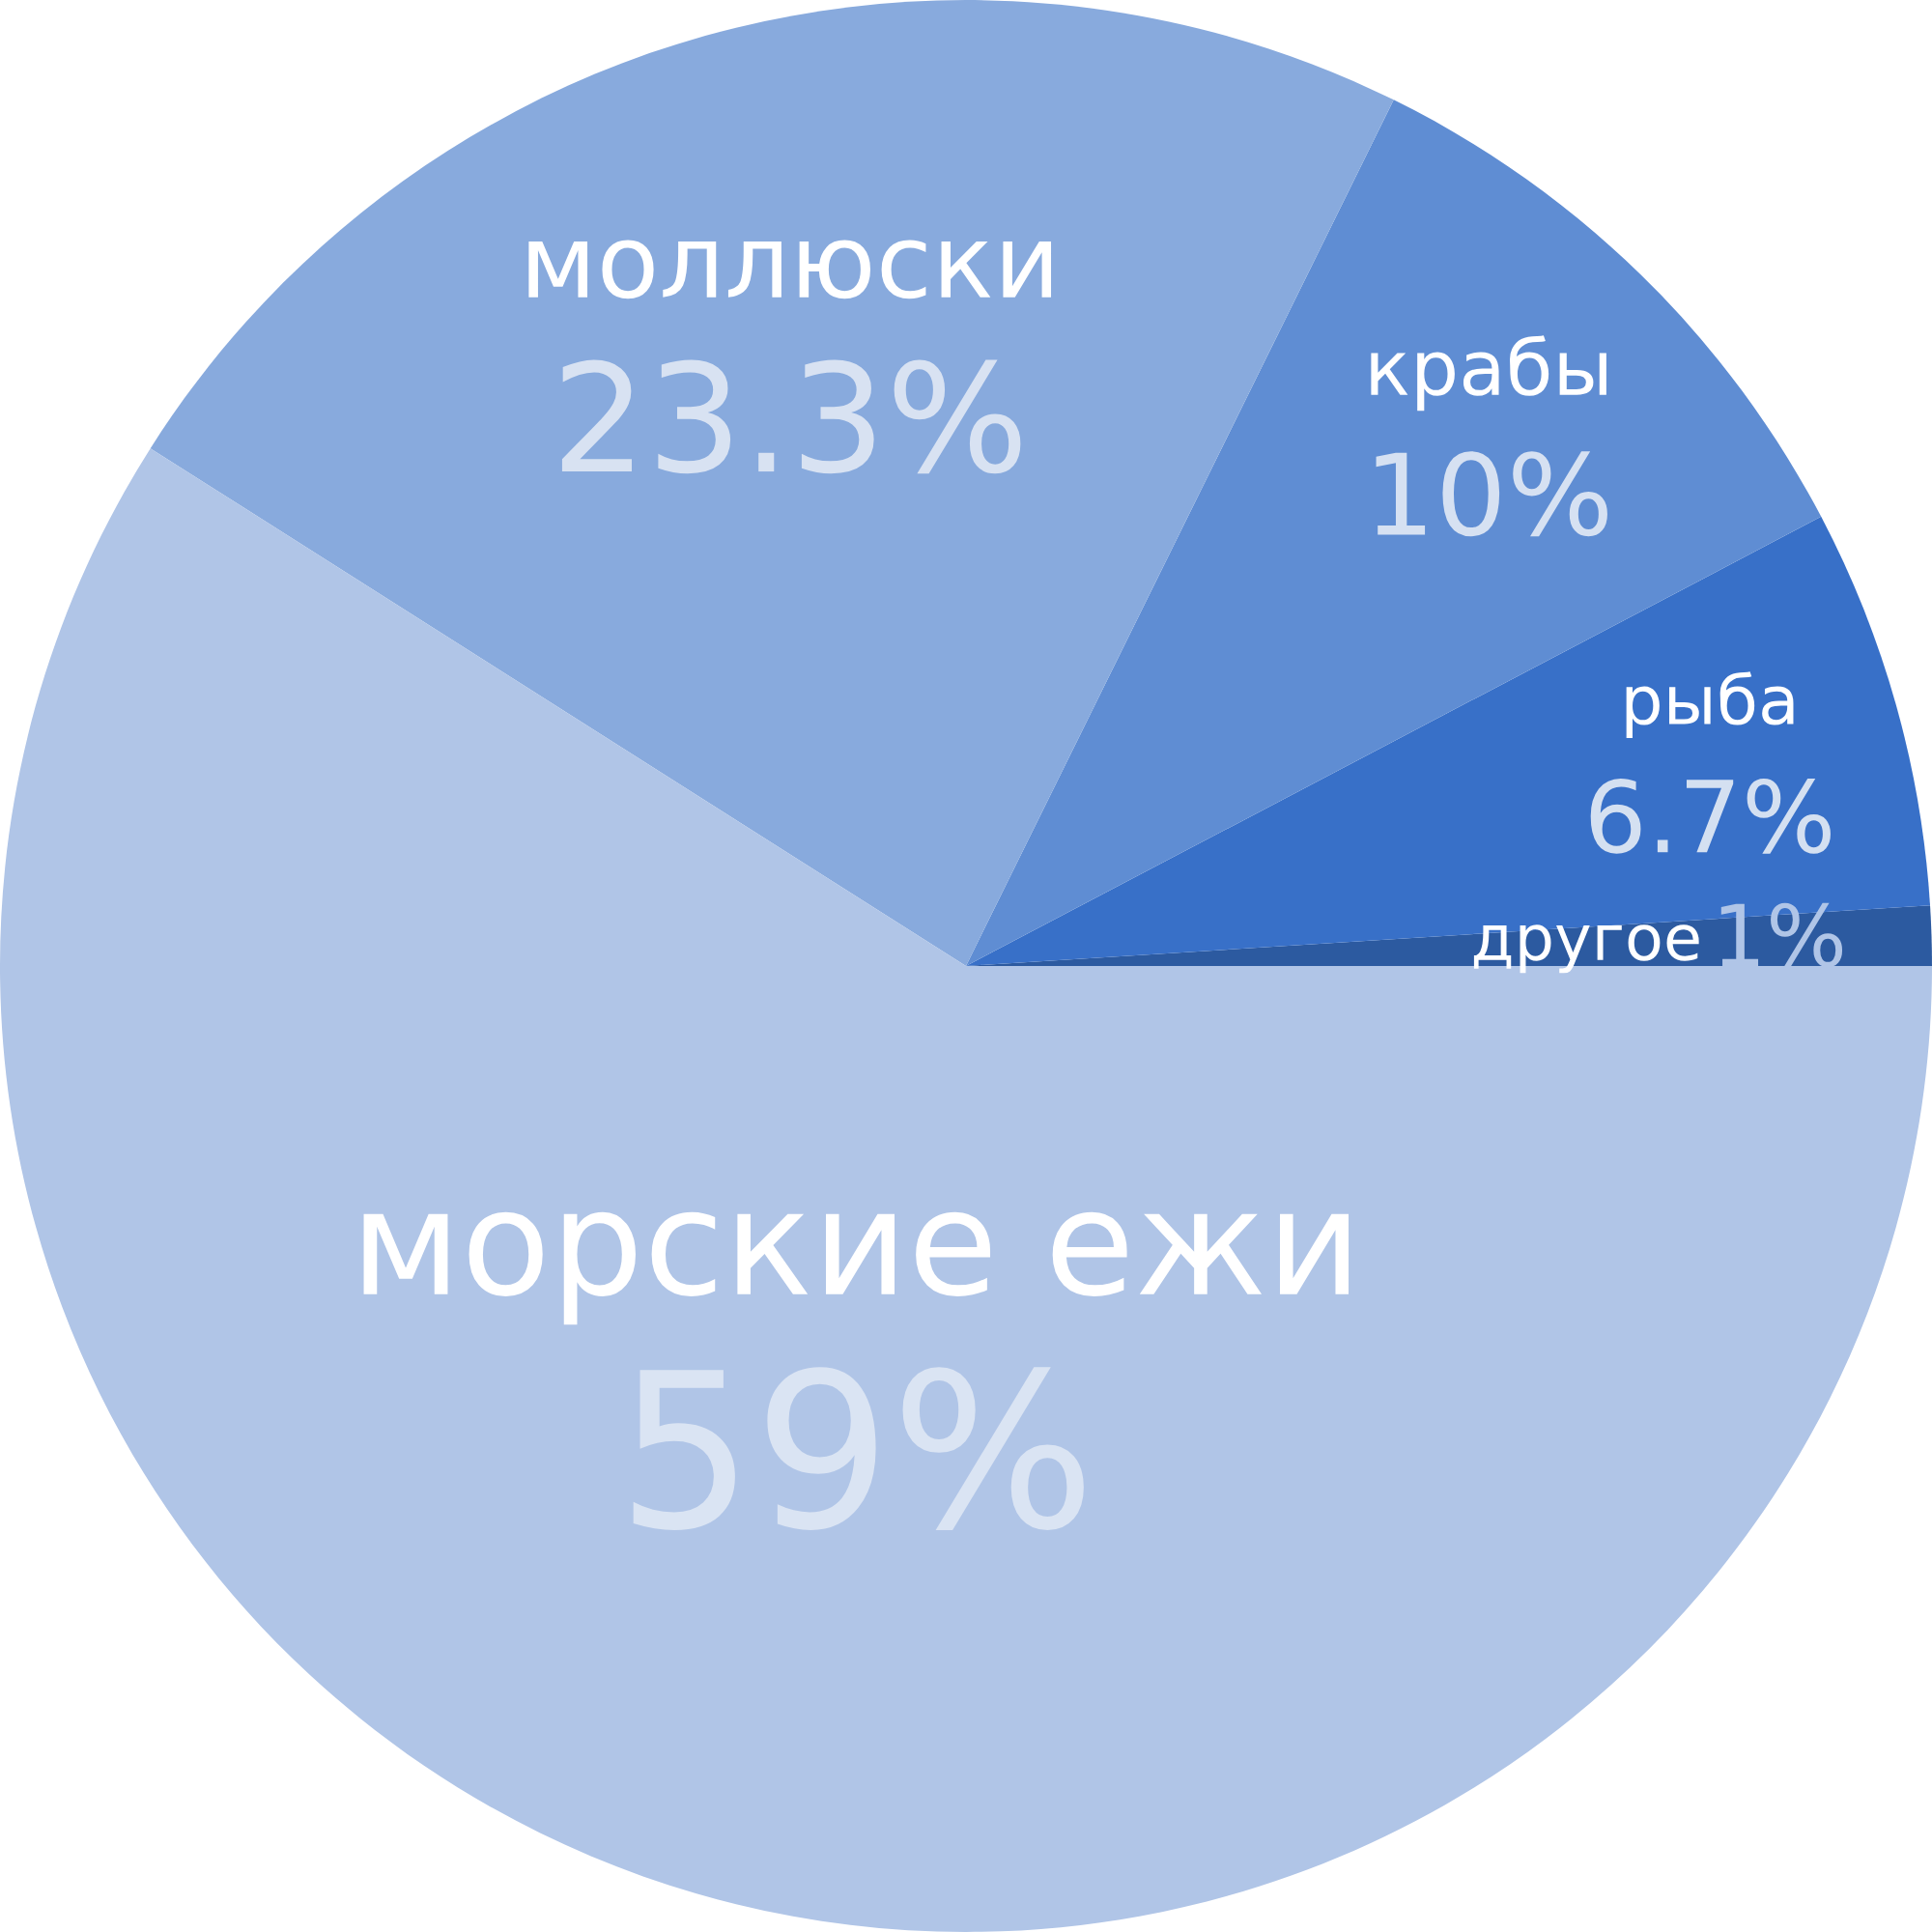  Describe the element at coordinates (856, 1268) in the screenshot. I see `slice-label: морские ежи` at that location.